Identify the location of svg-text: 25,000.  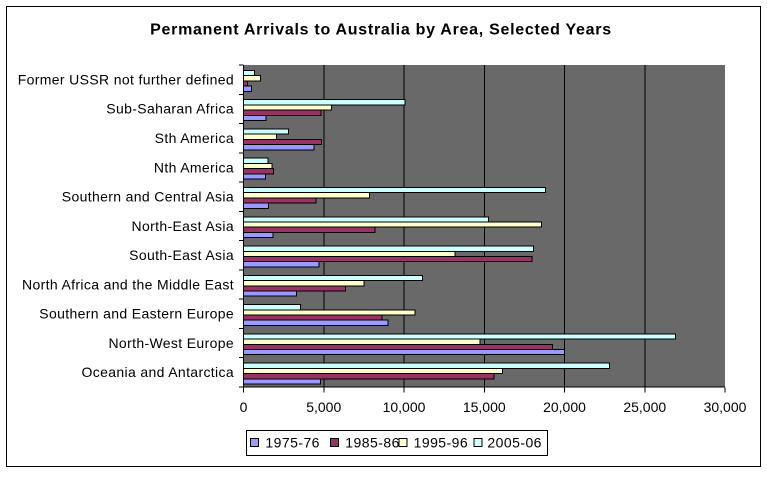
(644, 407).